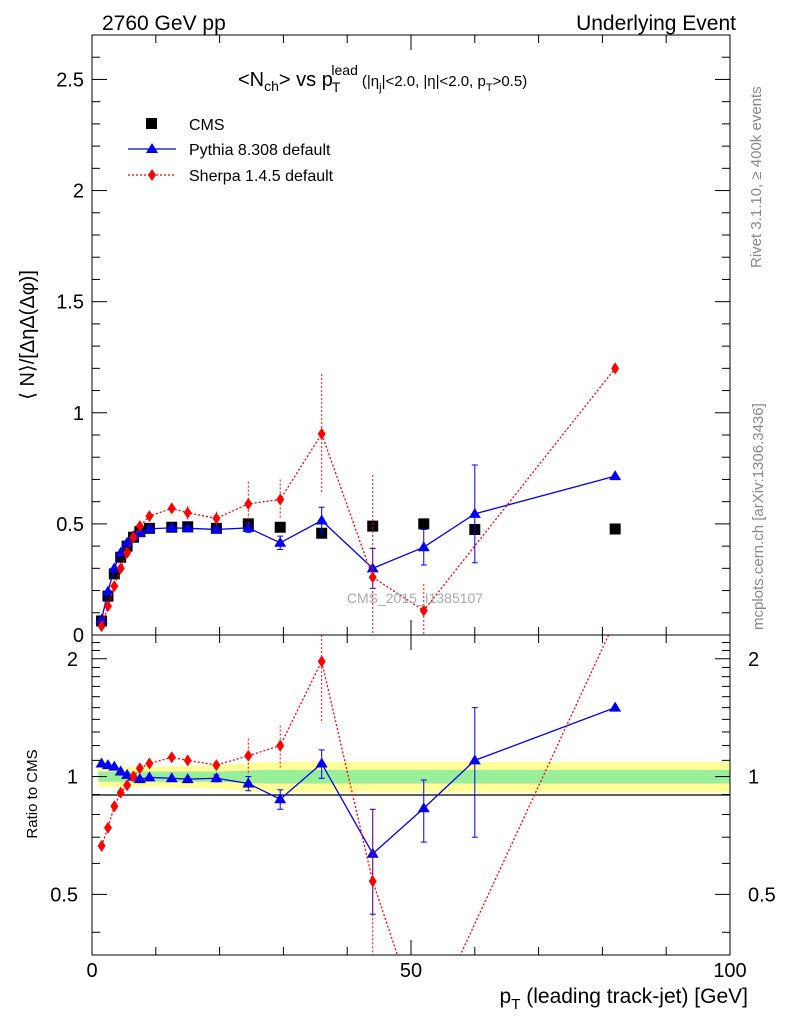 Image resolution: width=786 pixels, height=1029 pixels. I want to click on legend-pythia-marker, so click(152, 148).